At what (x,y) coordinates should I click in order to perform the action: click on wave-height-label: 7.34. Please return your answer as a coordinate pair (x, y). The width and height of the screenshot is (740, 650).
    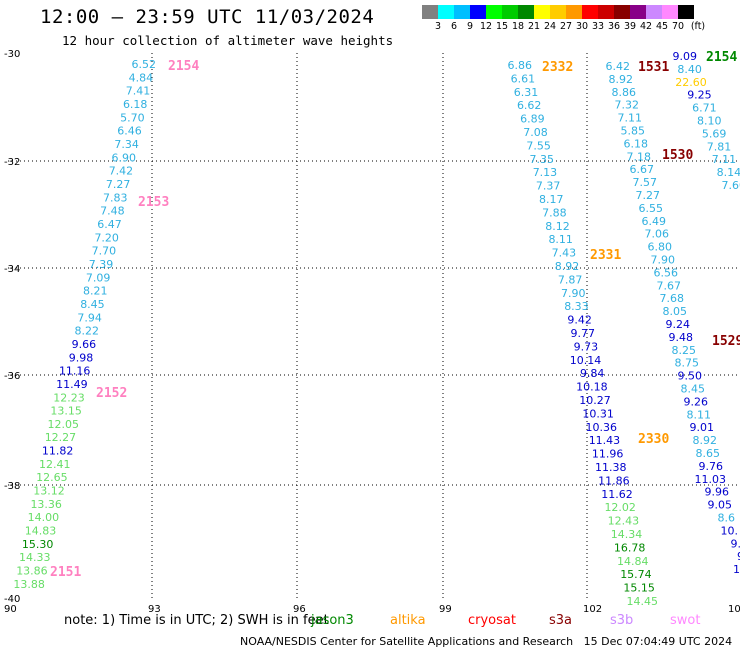
    Looking at the image, I should click on (126, 144).